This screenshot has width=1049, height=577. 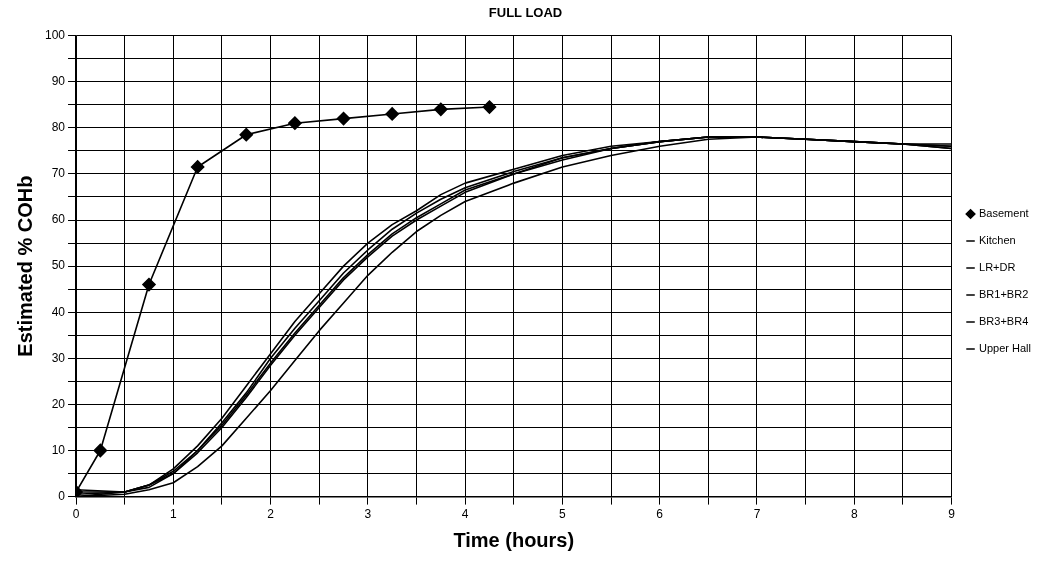 What do you see at coordinates (173, 514) in the screenshot?
I see `x-tick-label: 1` at bounding box center [173, 514].